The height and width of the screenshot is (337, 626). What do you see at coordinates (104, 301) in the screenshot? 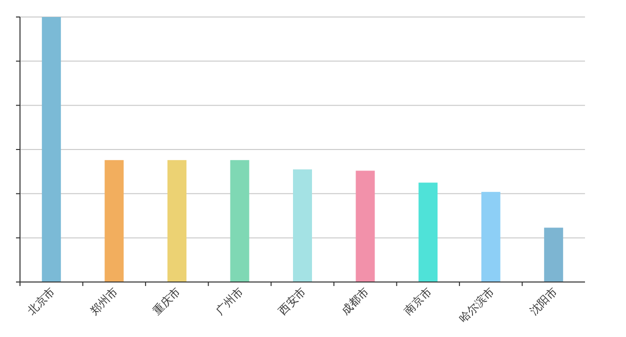
I see `x-tick-label: 郑州市` at bounding box center [104, 301].